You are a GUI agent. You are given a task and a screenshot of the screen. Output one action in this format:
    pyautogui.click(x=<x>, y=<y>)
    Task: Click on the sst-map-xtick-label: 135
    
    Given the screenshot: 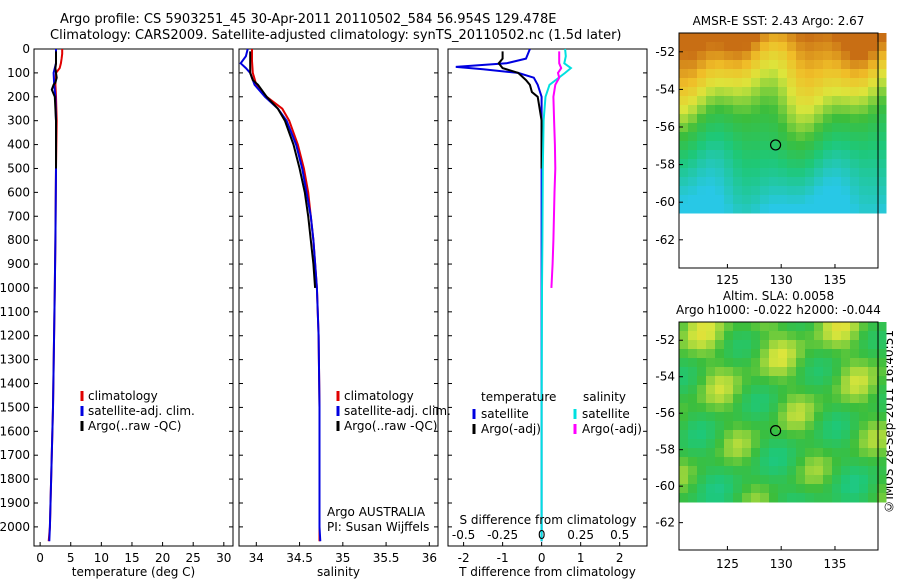 What is the action you would take?
    pyautogui.click(x=835, y=280)
    